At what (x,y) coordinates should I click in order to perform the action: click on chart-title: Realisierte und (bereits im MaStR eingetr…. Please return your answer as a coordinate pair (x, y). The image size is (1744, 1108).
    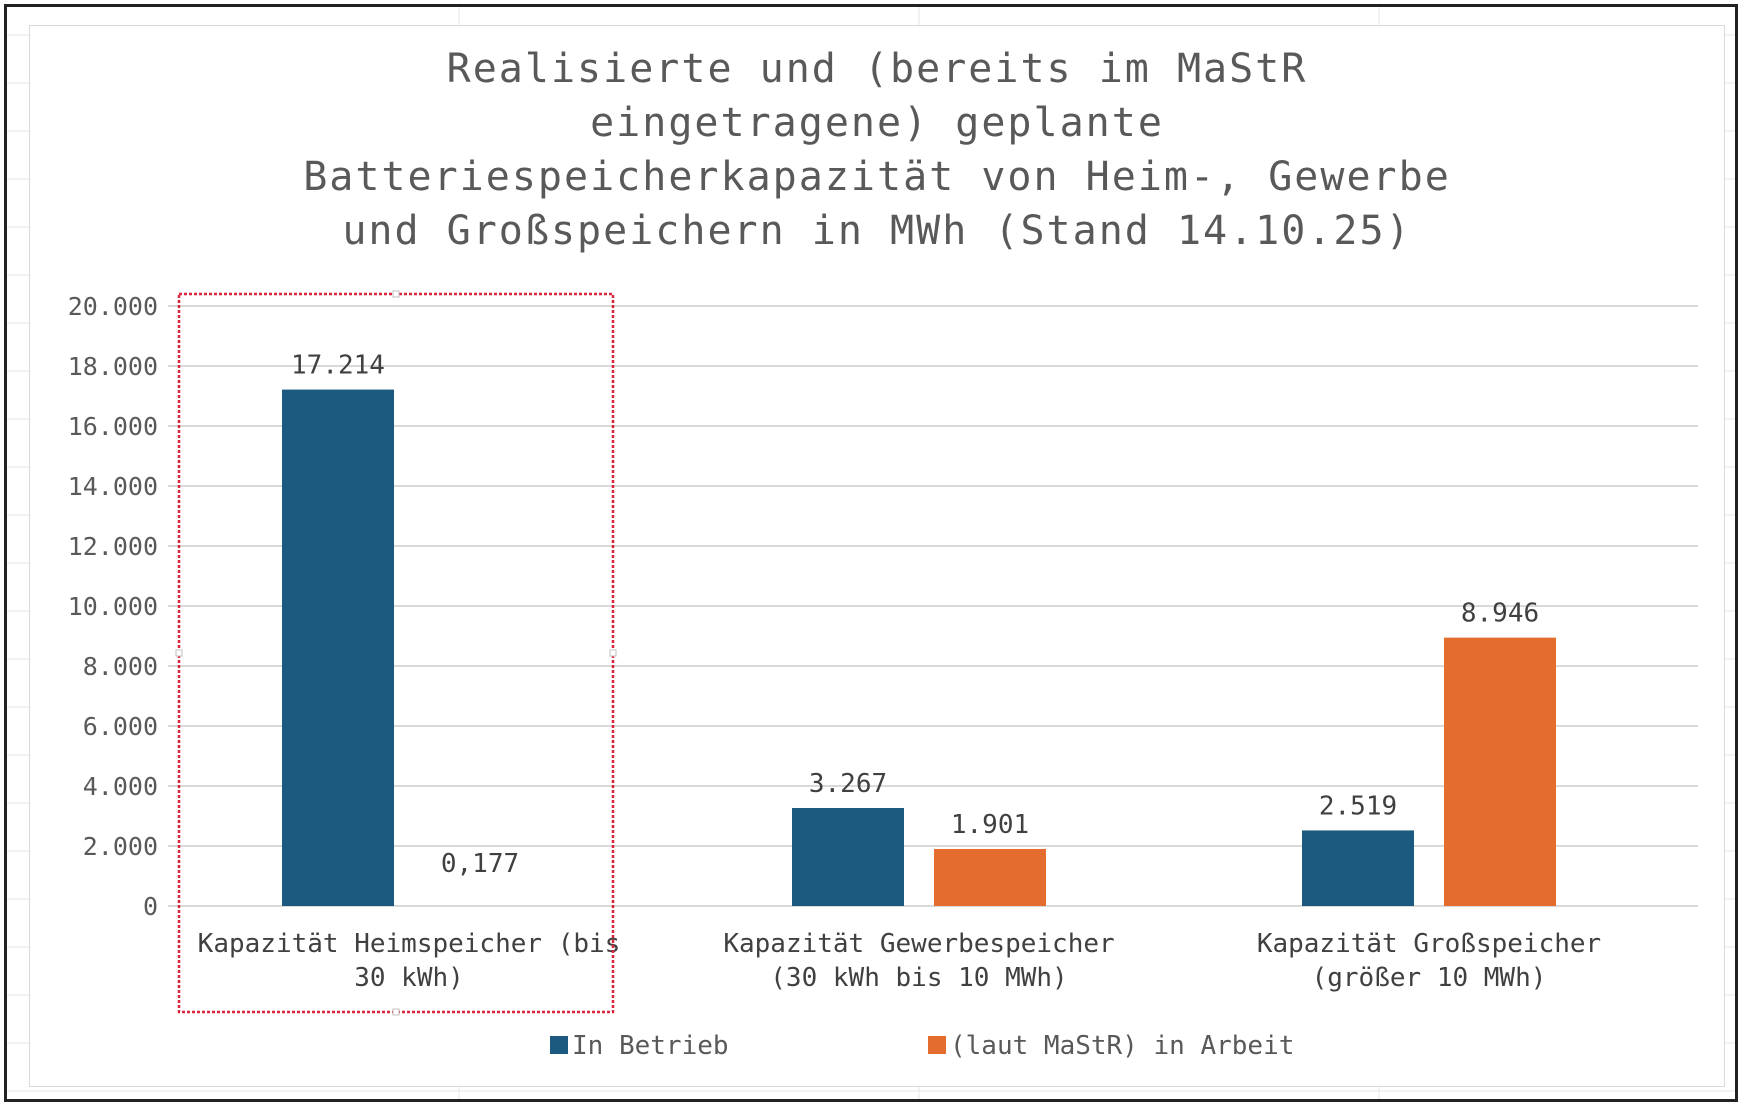
    Looking at the image, I should click on (877, 150).